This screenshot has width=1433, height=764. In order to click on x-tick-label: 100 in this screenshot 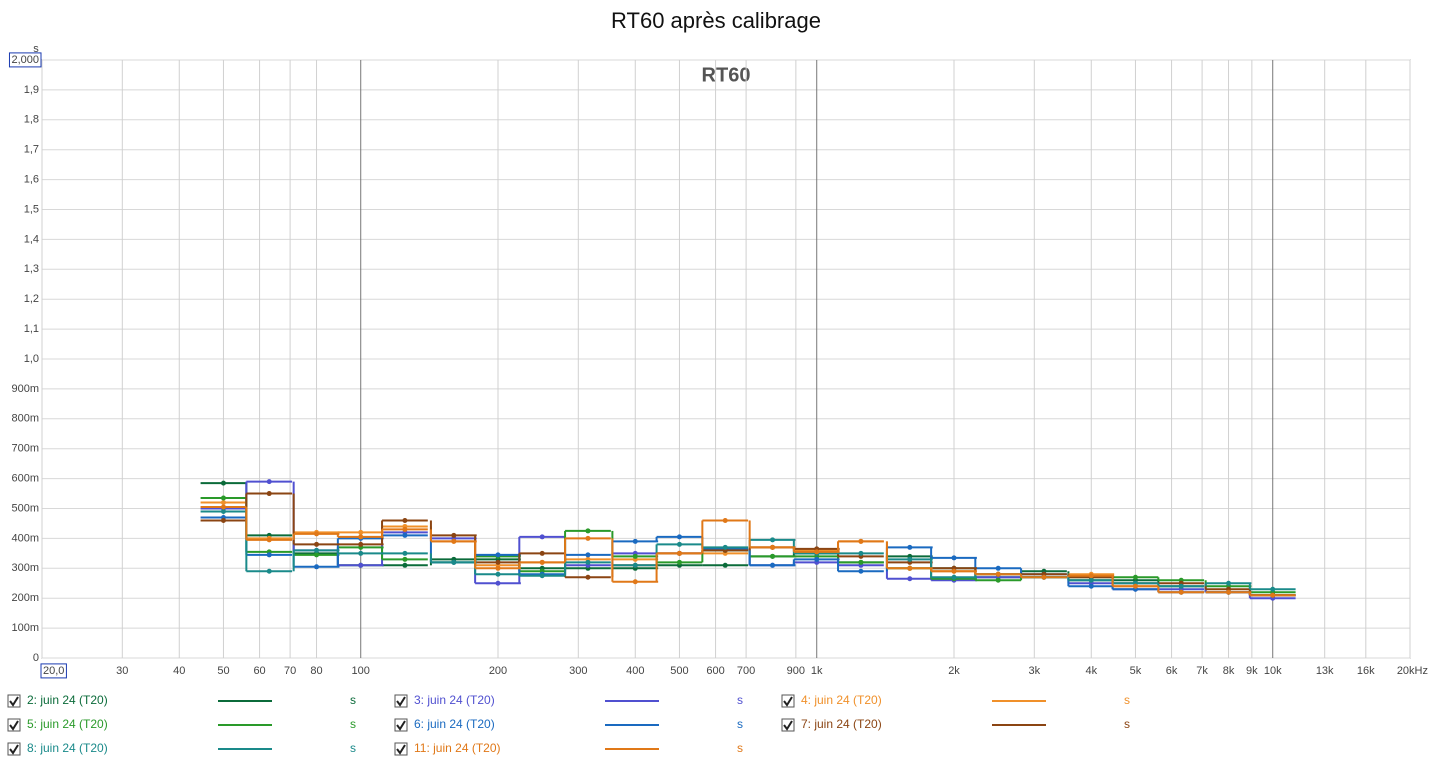, I will do `click(361, 671)`.